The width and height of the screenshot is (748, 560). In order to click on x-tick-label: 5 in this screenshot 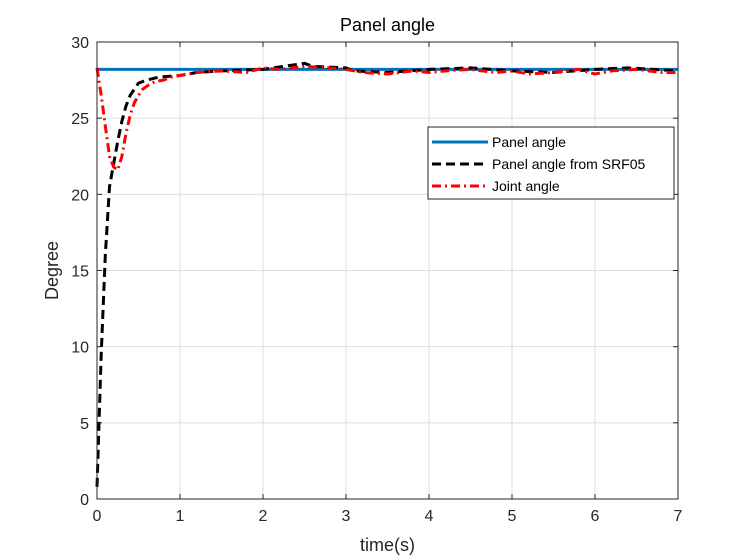, I will do `click(512, 516)`.